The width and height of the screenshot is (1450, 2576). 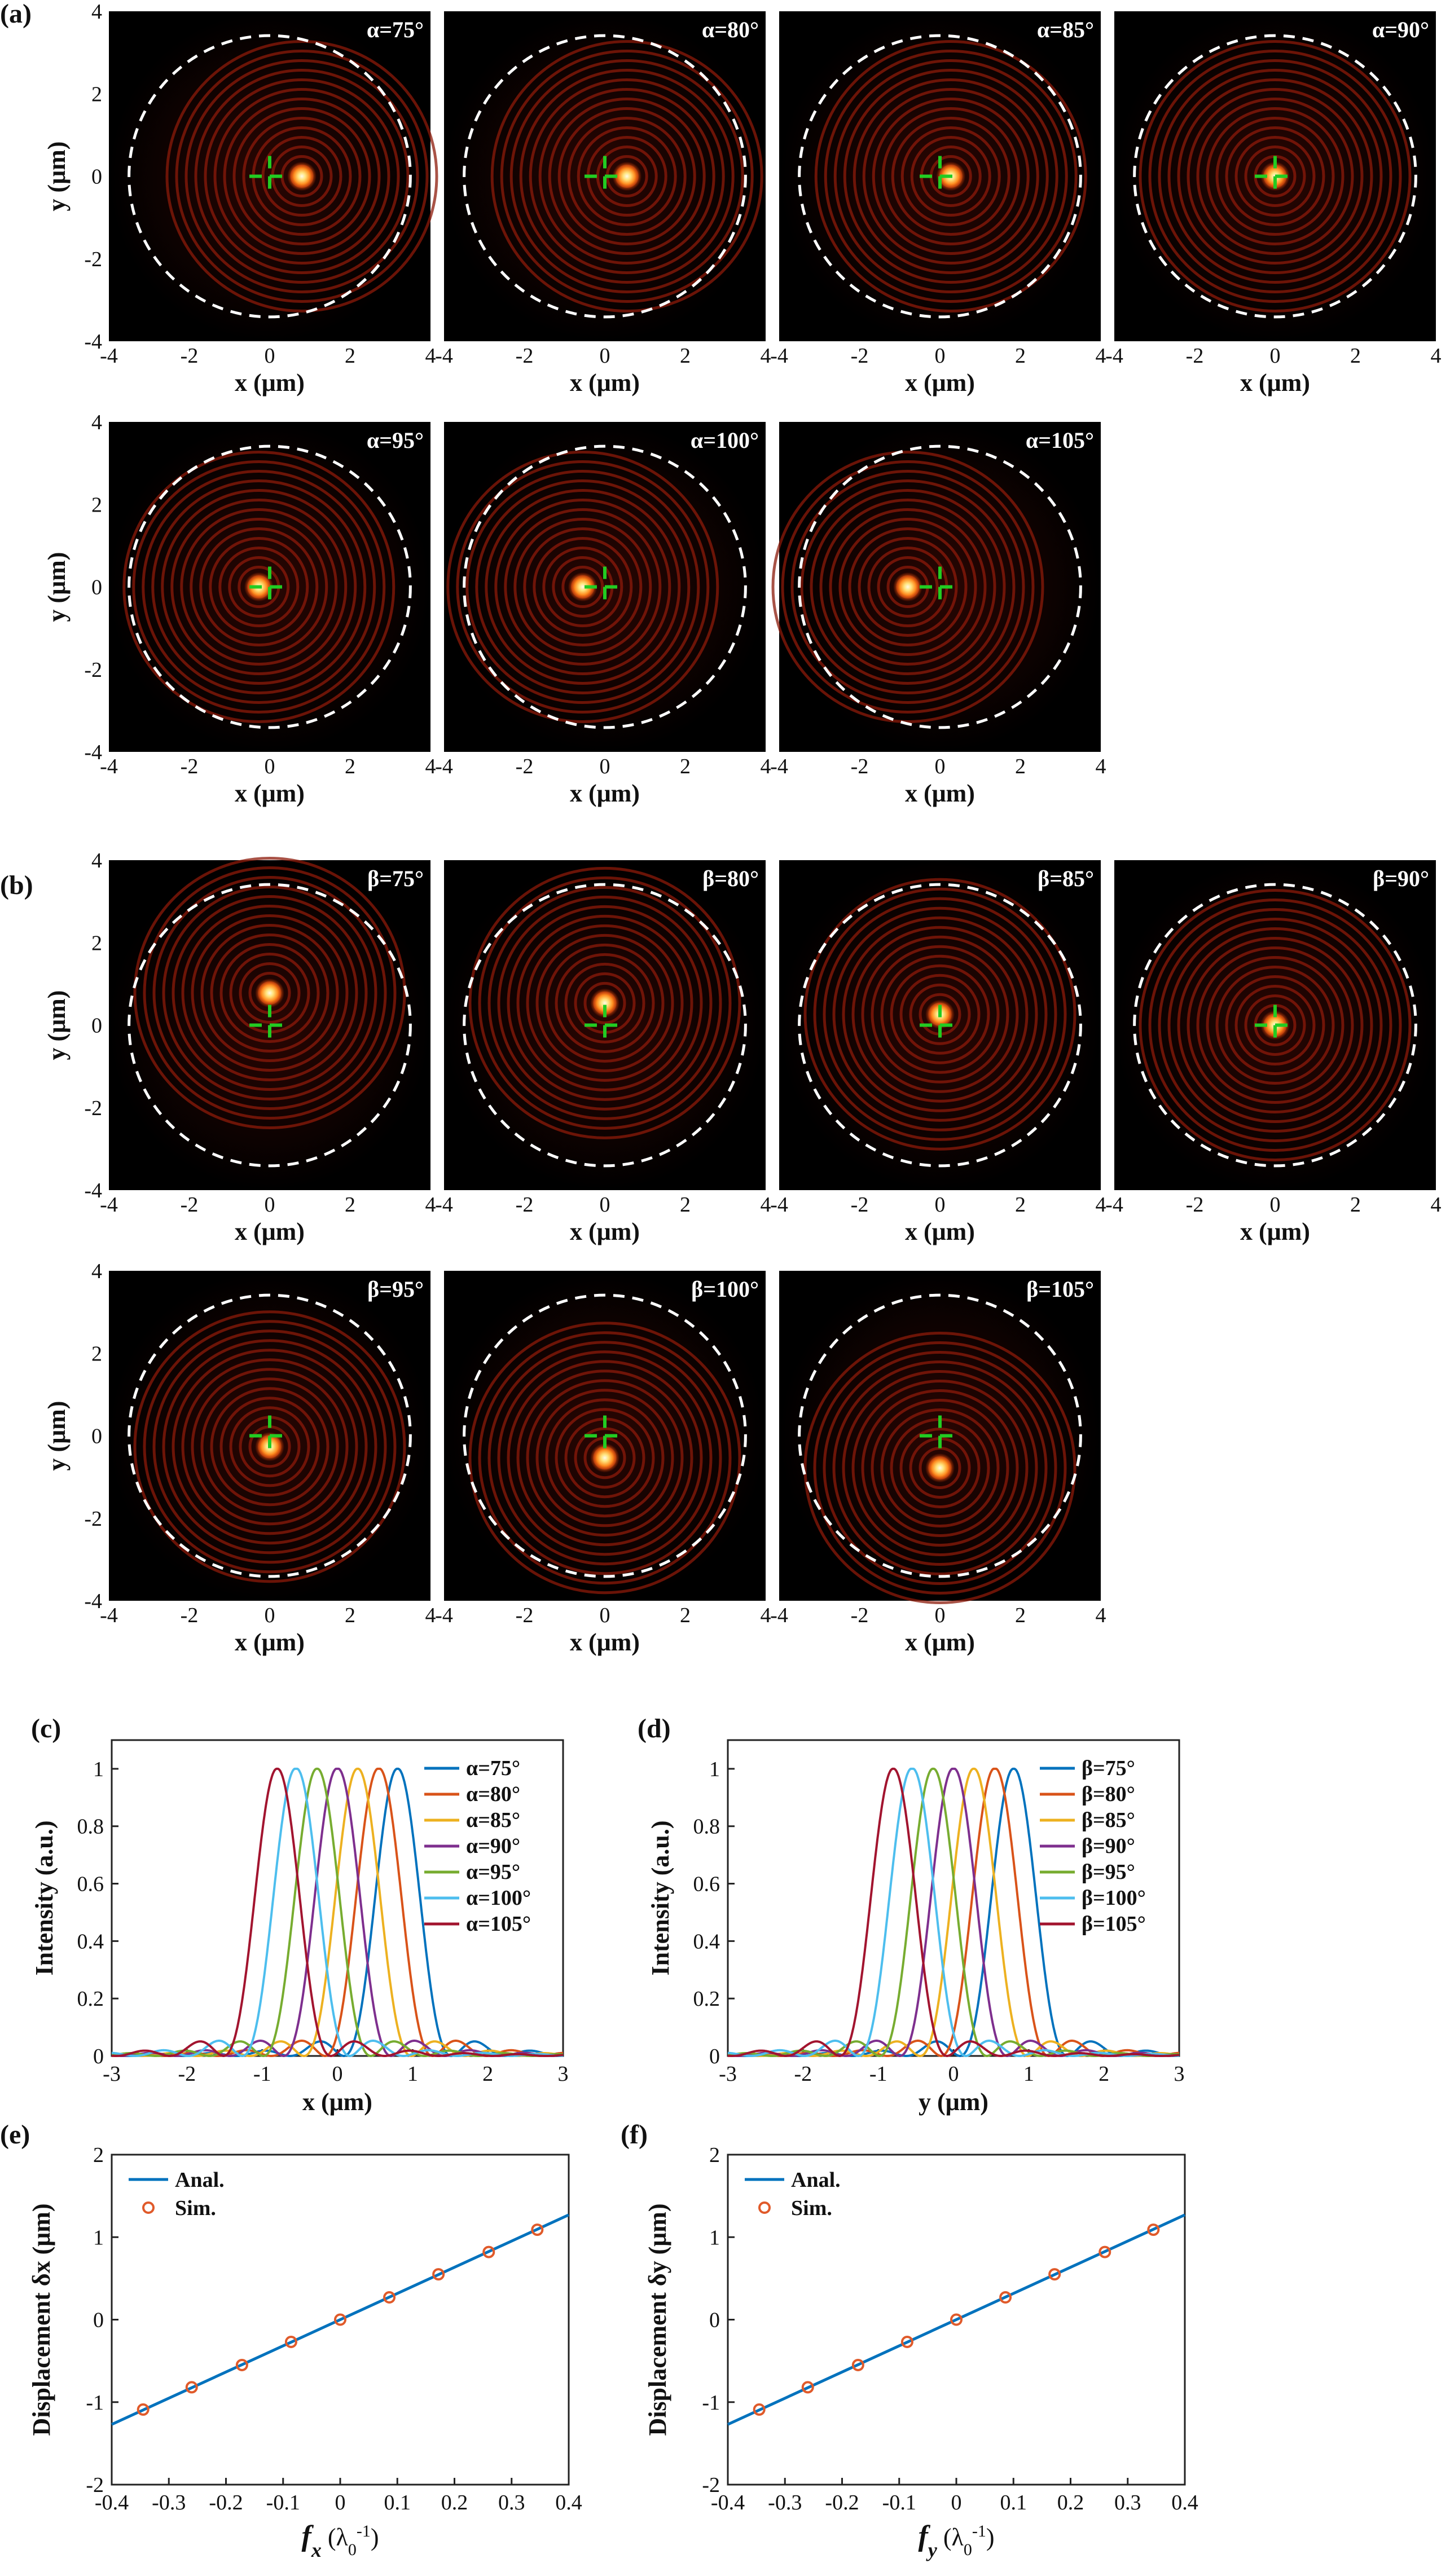 What do you see at coordinates (112, 2074) in the screenshot?
I see `x-tick-label: -3` at bounding box center [112, 2074].